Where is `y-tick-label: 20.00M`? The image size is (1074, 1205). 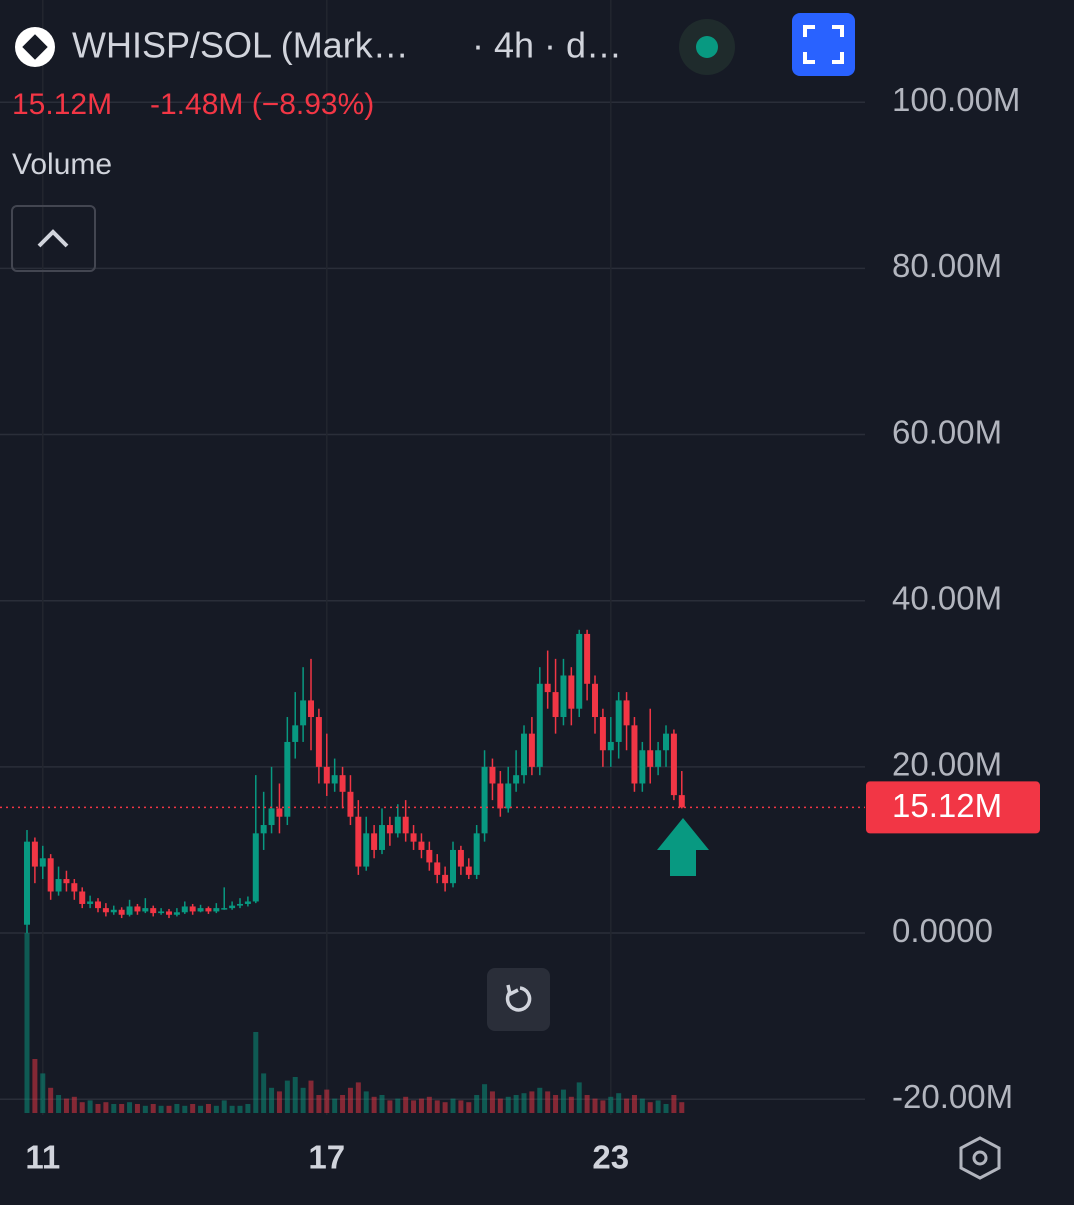 y-tick-label: 20.00M is located at coordinates (947, 764).